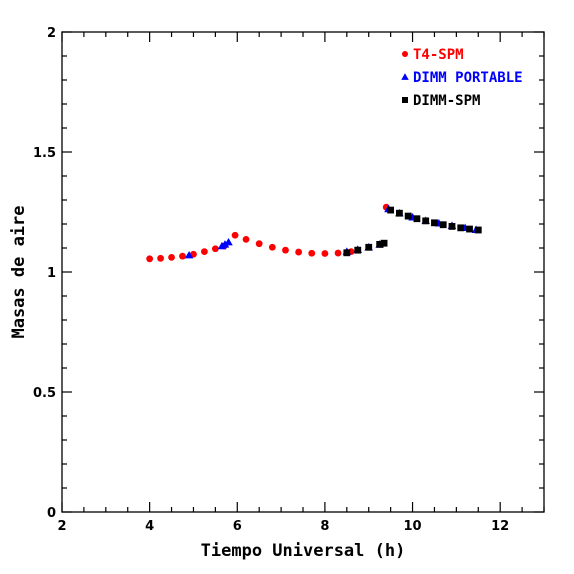  What do you see at coordinates (44, 393) in the screenshot?
I see `y-tick-label: 0.5` at bounding box center [44, 393].